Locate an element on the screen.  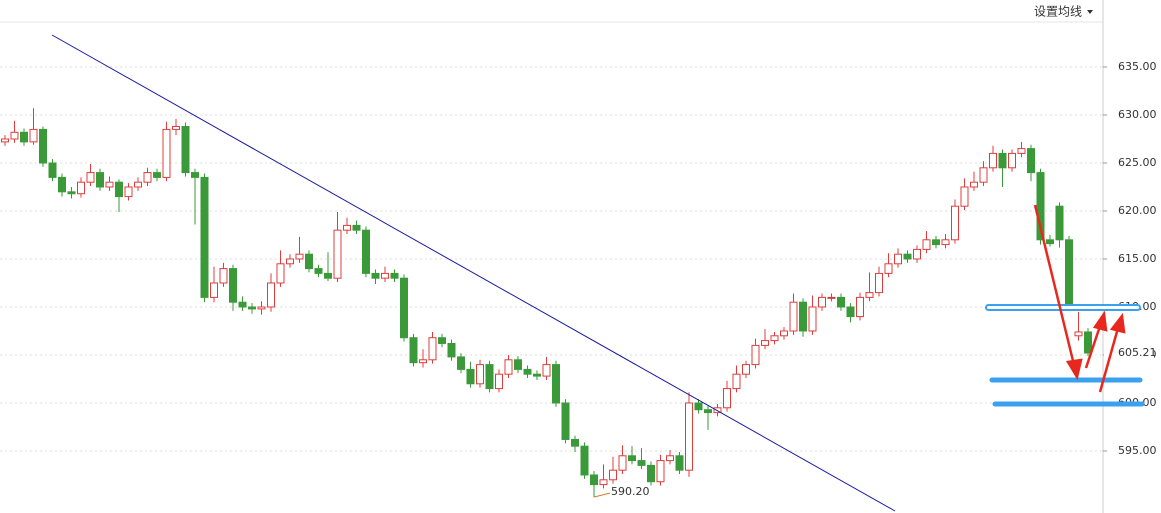
y-tick-label: 595.00 is located at coordinates (1137, 450).